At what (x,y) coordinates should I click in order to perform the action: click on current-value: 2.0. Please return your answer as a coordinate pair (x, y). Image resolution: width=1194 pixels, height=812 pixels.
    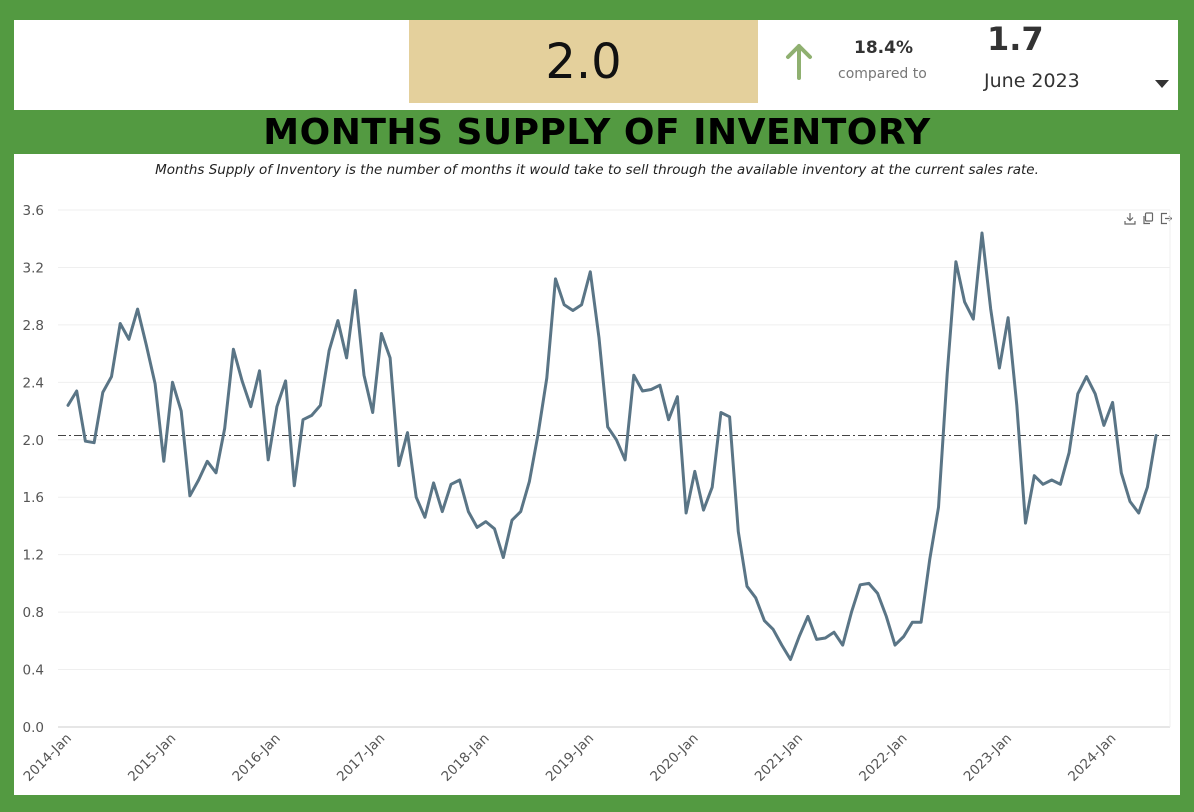
    Looking at the image, I should click on (583, 61).